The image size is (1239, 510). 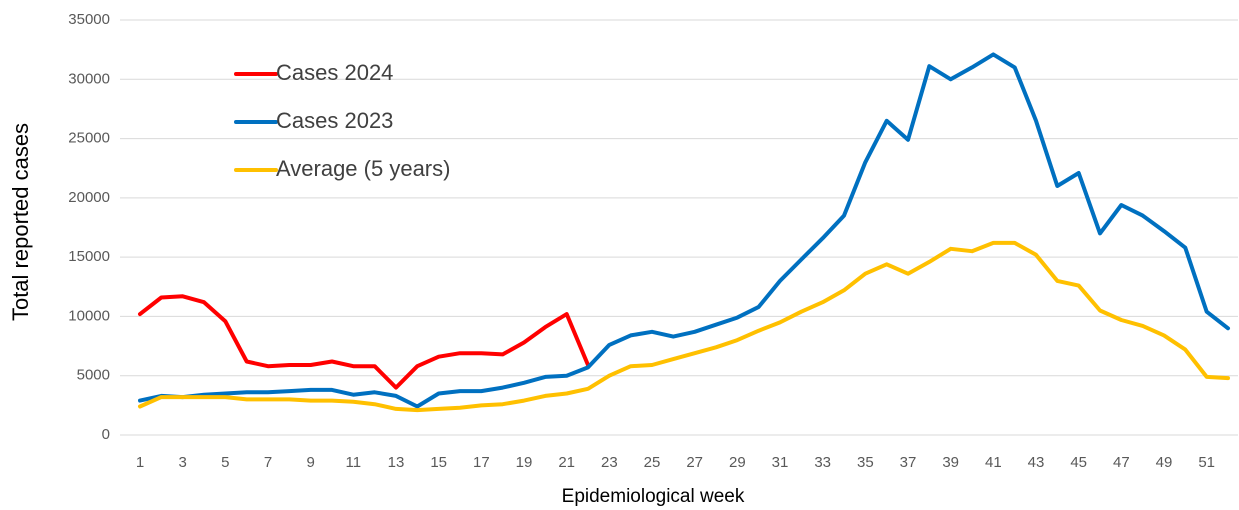 What do you see at coordinates (89, 19) in the screenshot?
I see `y-tick-label: 35000` at bounding box center [89, 19].